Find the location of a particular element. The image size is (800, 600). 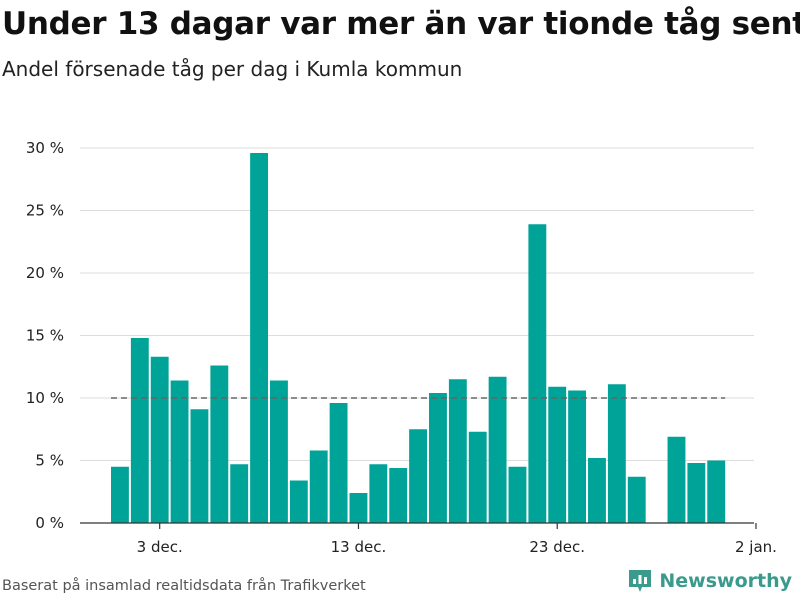

newsworthy-logo-icon is located at coordinates (640, 581).